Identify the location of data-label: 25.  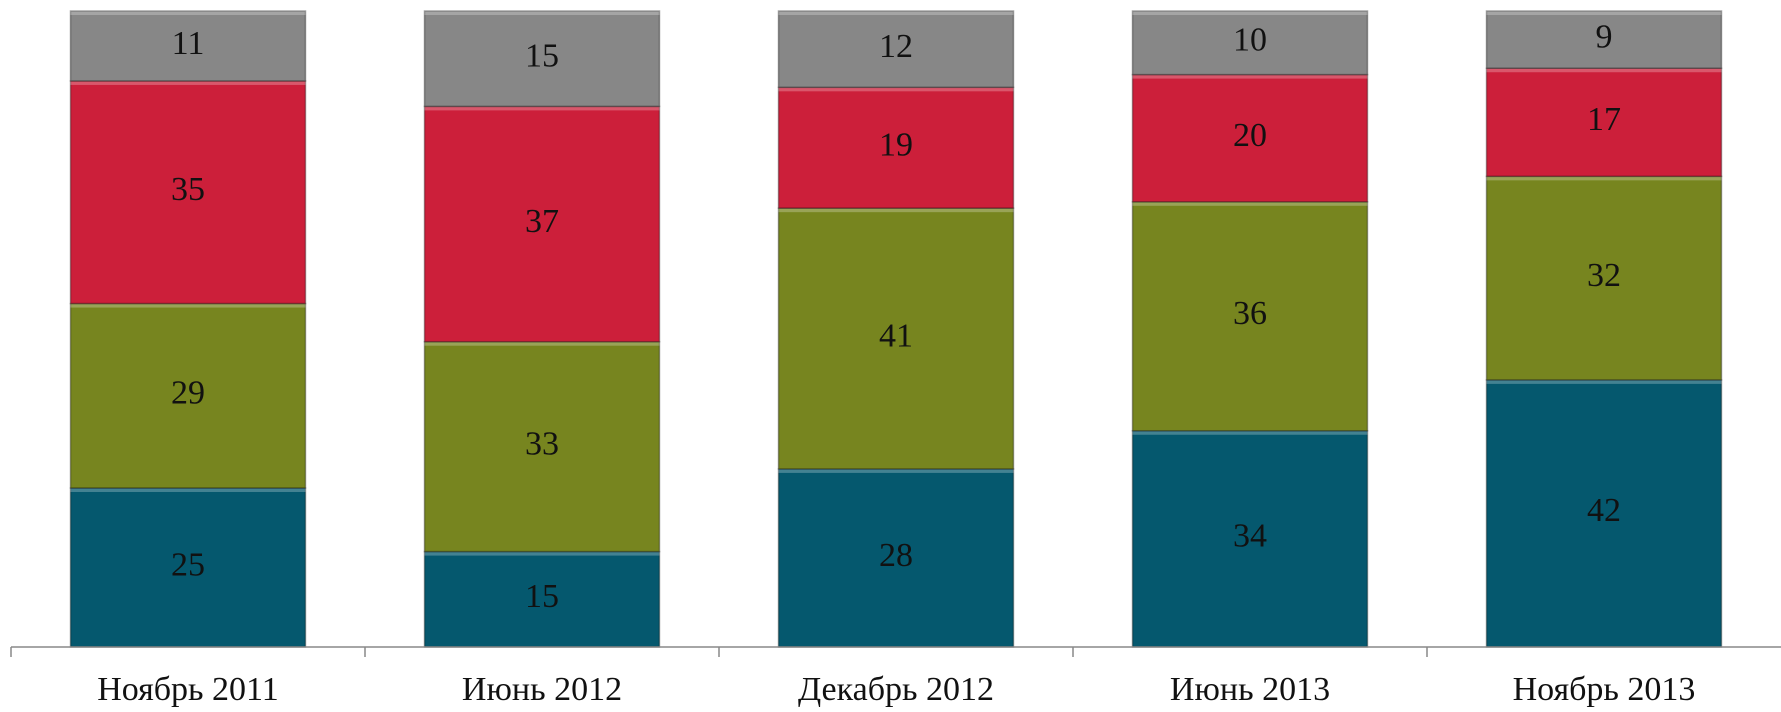
(188, 564).